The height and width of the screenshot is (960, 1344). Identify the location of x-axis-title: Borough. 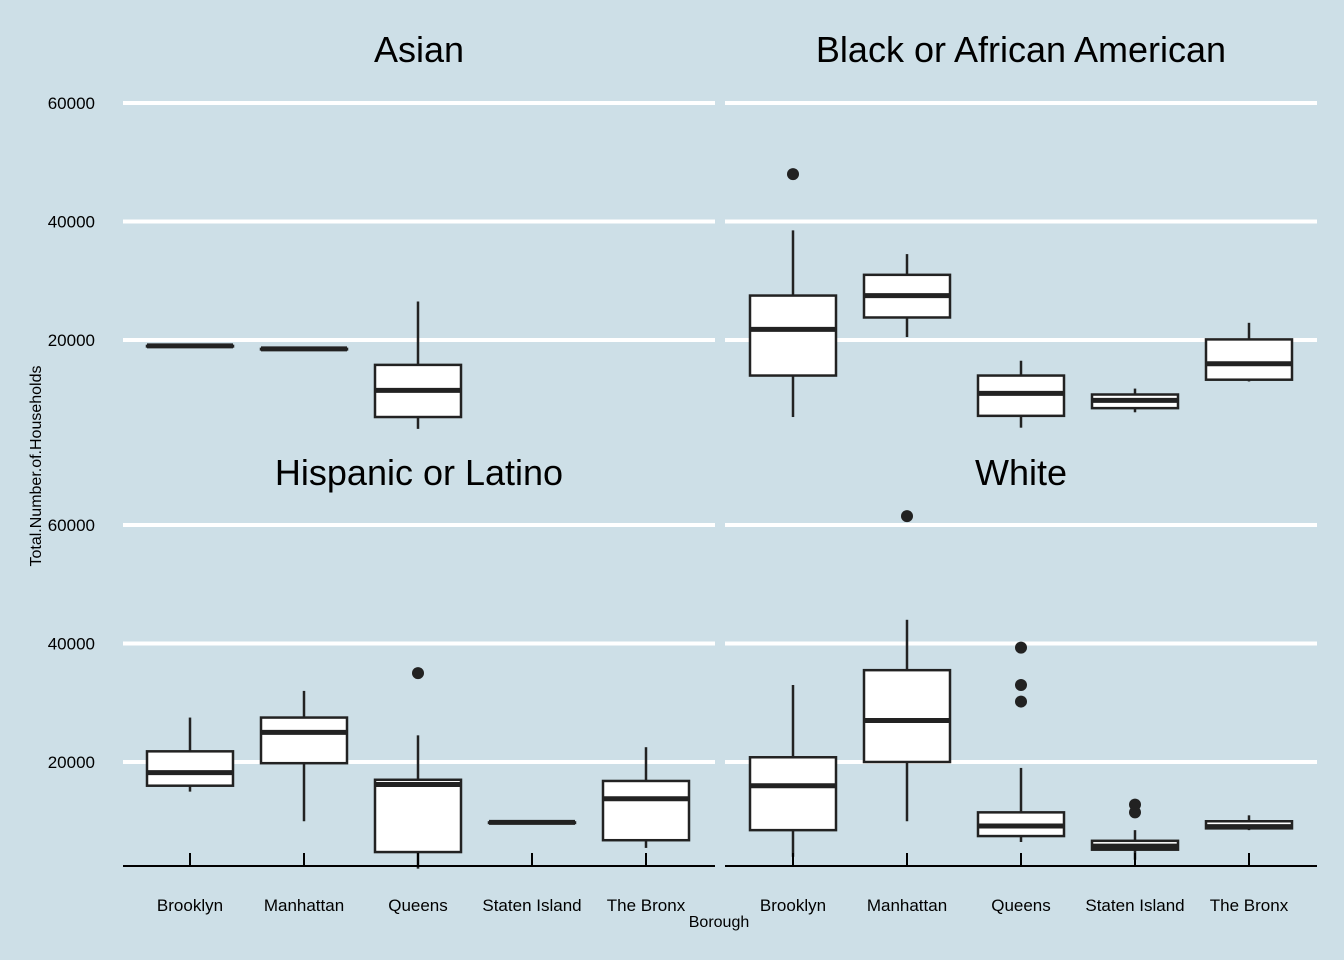
(719, 922).